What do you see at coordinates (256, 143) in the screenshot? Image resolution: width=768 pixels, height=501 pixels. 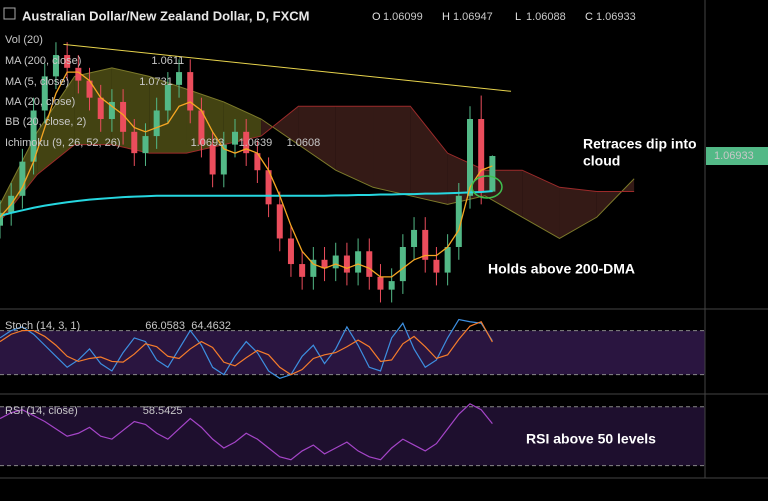 I see `legend-readout: 1.0639` at bounding box center [256, 143].